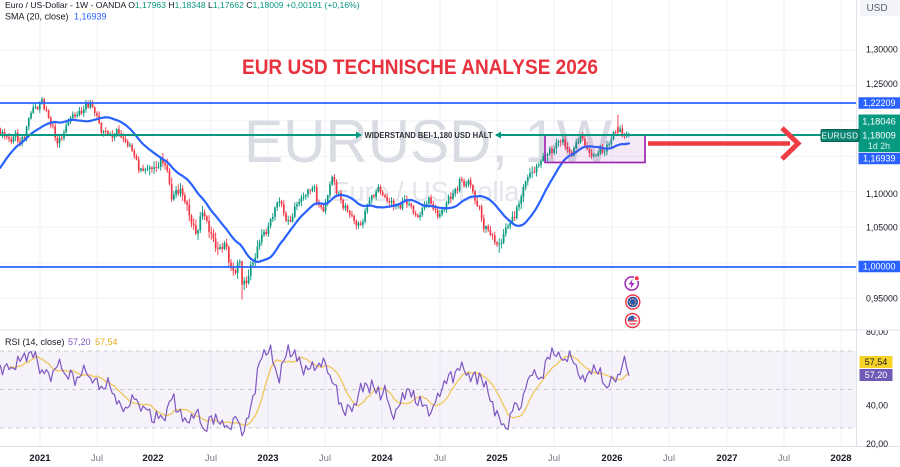 The image size is (900, 467). I want to click on svg-text: USD, so click(876, 8).